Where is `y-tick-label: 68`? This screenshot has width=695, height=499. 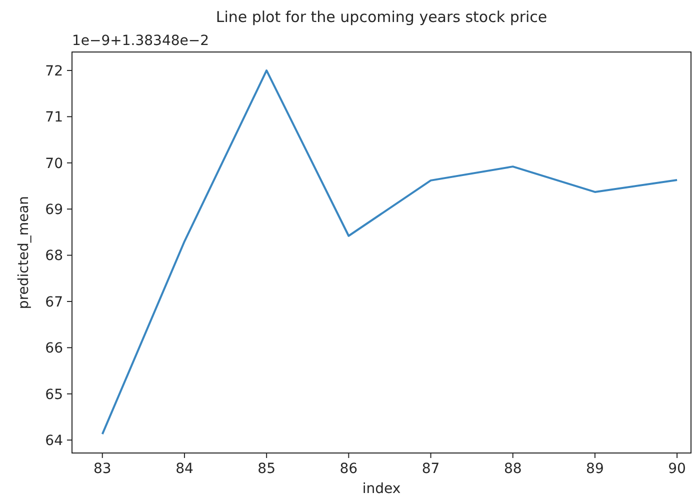
y-tick-label: 68 is located at coordinates (54, 256).